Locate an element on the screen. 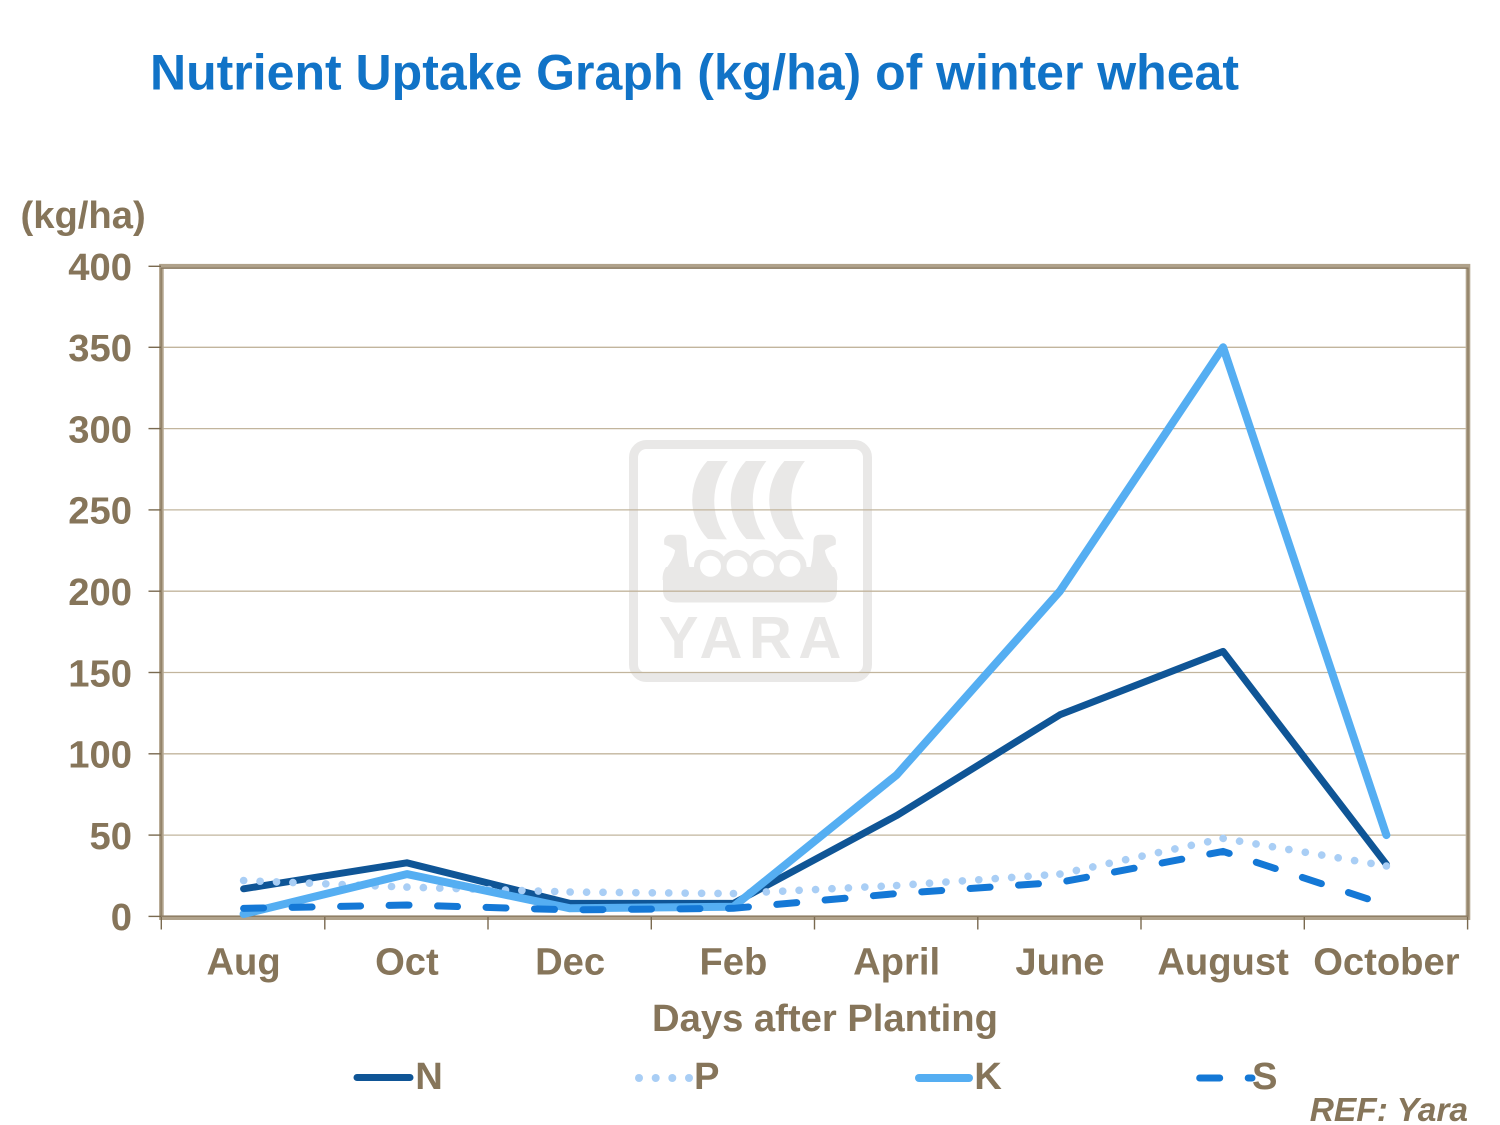  svg-text: Oct is located at coordinates (407, 962).